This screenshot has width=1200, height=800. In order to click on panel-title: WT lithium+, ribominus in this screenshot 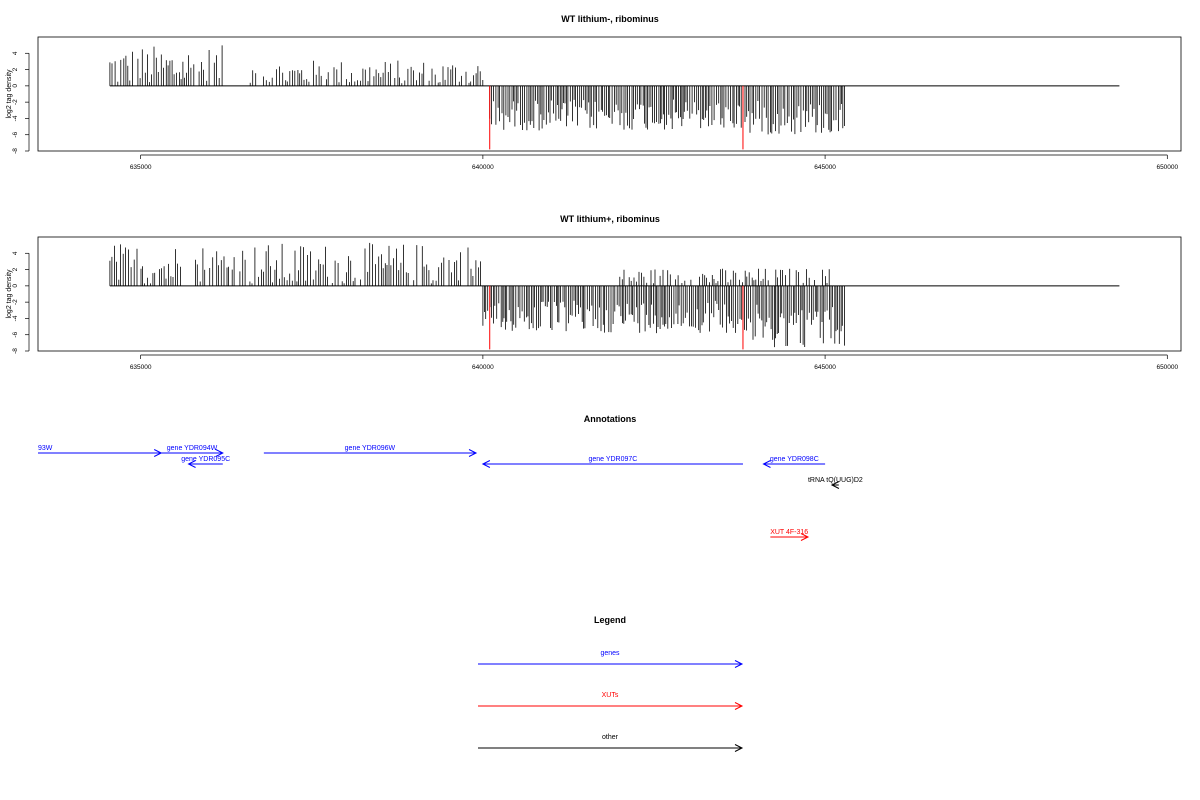, I will do `click(610, 219)`.